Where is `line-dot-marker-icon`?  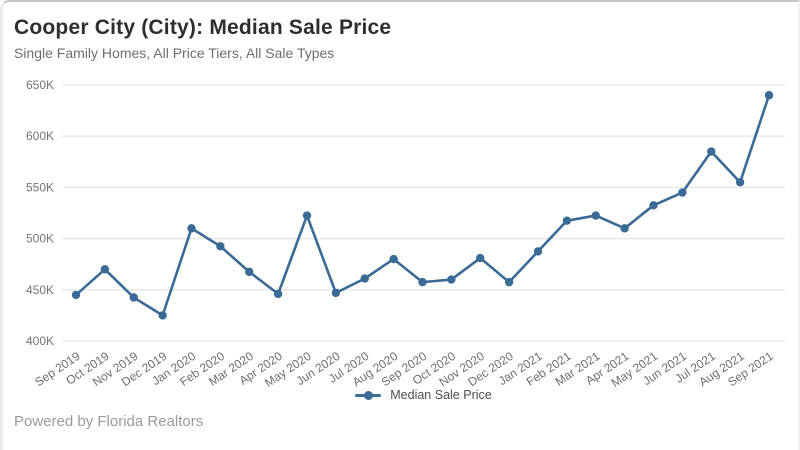 line-dot-marker-icon is located at coordinates (368, 395).